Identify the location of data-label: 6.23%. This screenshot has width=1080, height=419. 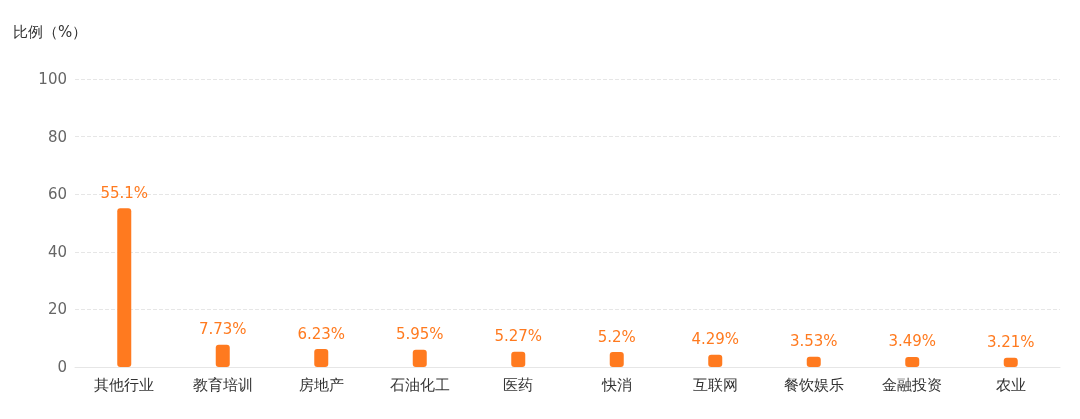
(321, 333).